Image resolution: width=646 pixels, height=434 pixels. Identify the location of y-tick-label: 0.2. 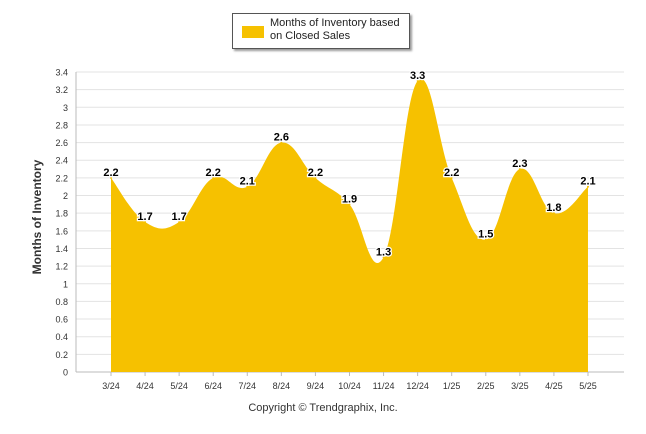
(61, 355).